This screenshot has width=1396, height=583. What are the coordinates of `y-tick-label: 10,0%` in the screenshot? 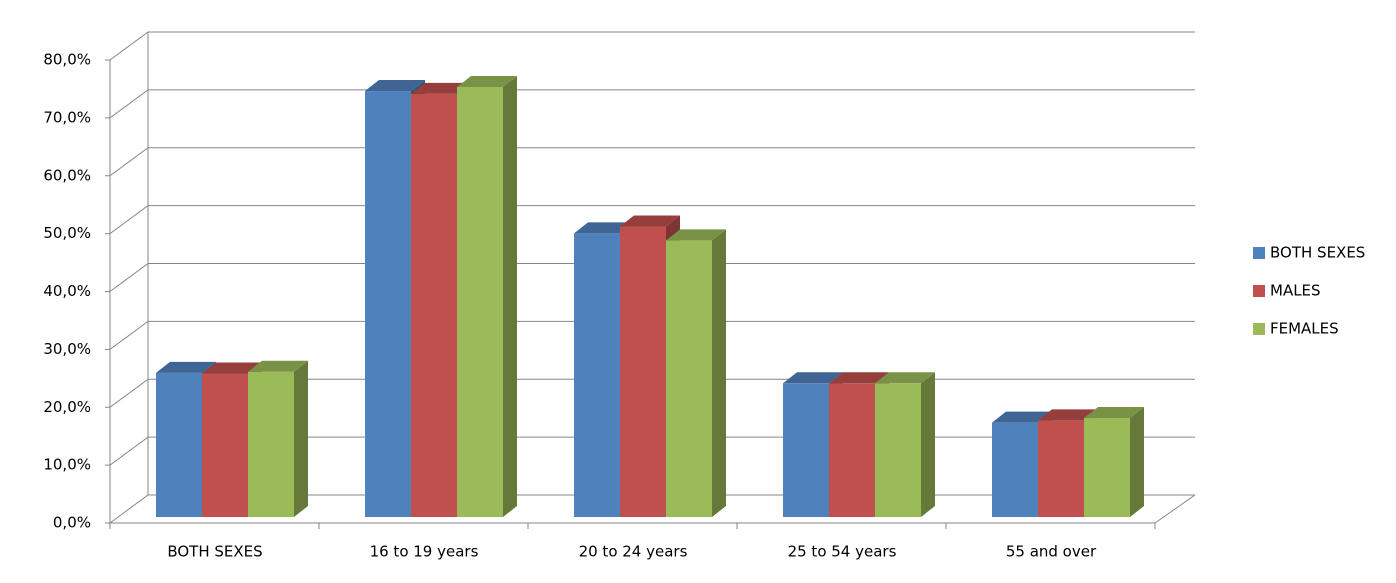 It's located at (67, 465).